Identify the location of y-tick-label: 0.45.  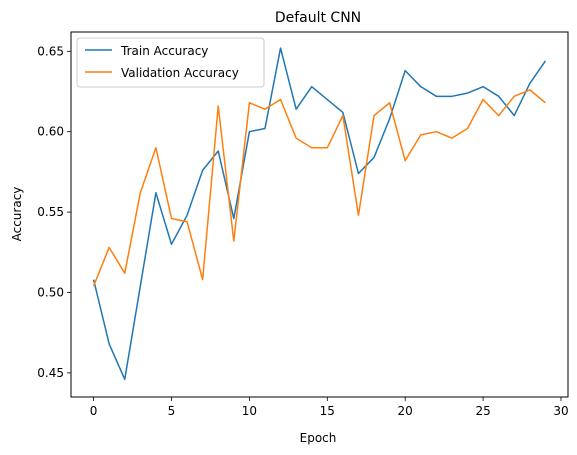
(50, 373).